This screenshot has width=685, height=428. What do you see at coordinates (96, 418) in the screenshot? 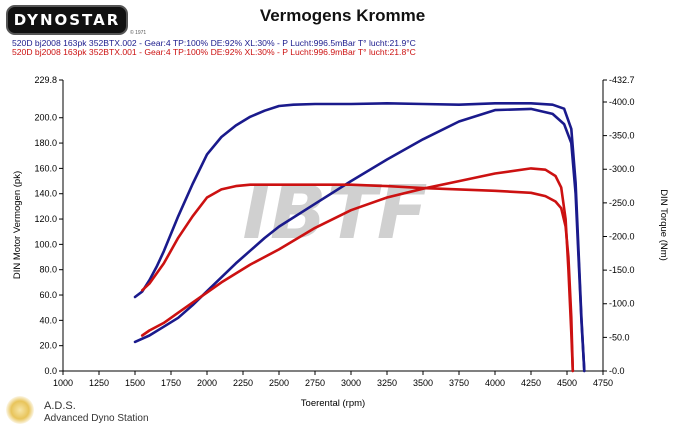
I see `ads-station-full: Advanced Dyno Station` at bounding box center [96, 418].